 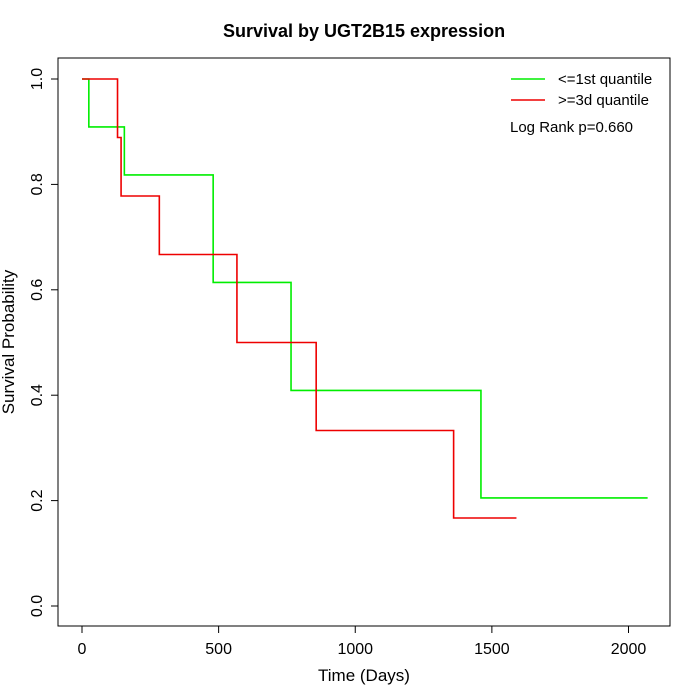 What do you see at coordinates (37, 500) in the screenshot?
I see `y-tick-label: 0.2` at bounding box center [37, 500].